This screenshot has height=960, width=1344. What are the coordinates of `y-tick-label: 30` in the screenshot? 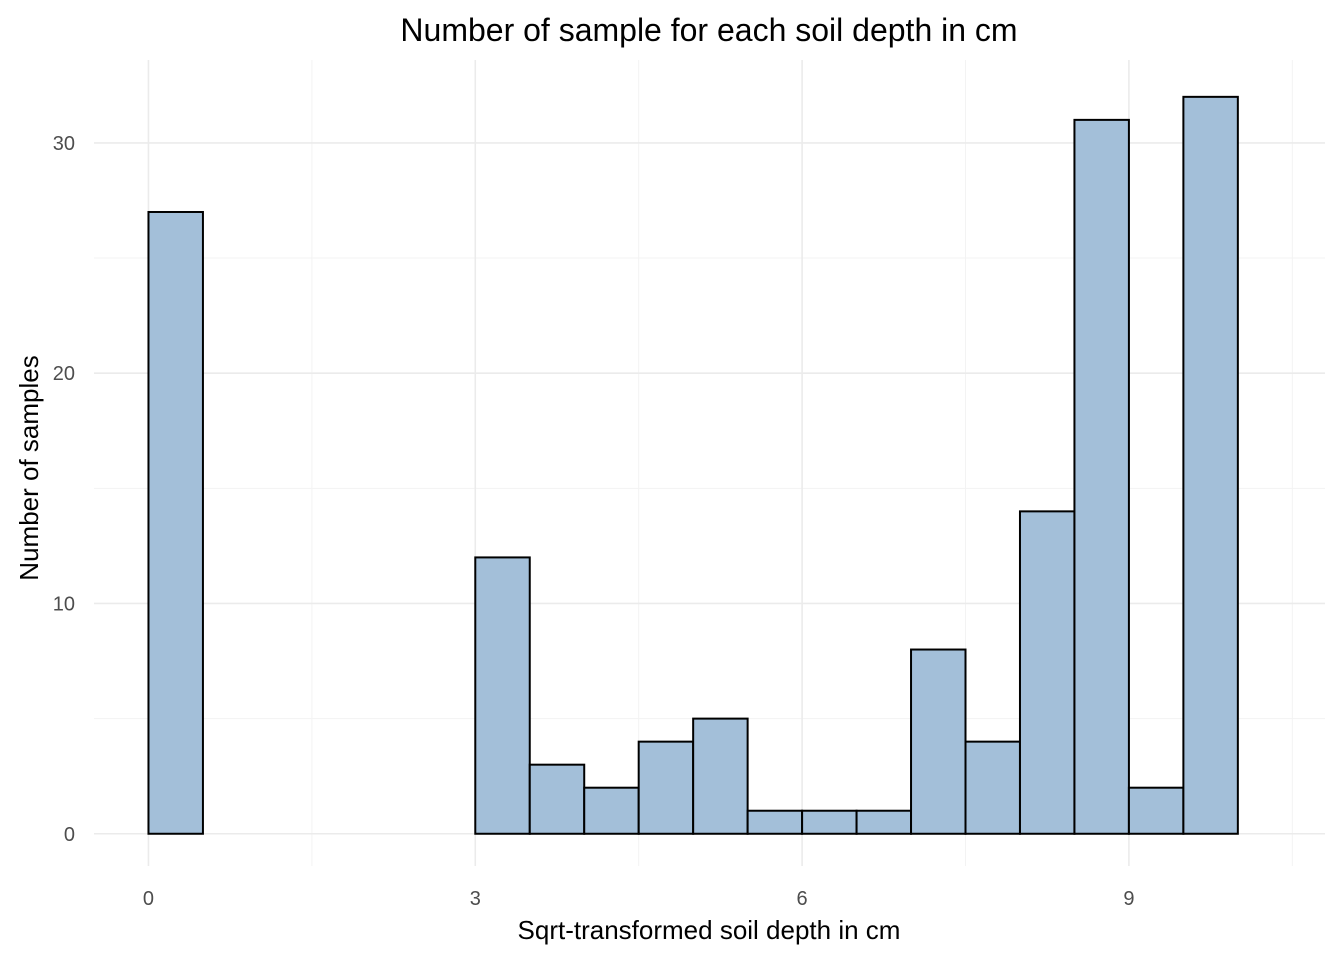 It's located at (64, 144).